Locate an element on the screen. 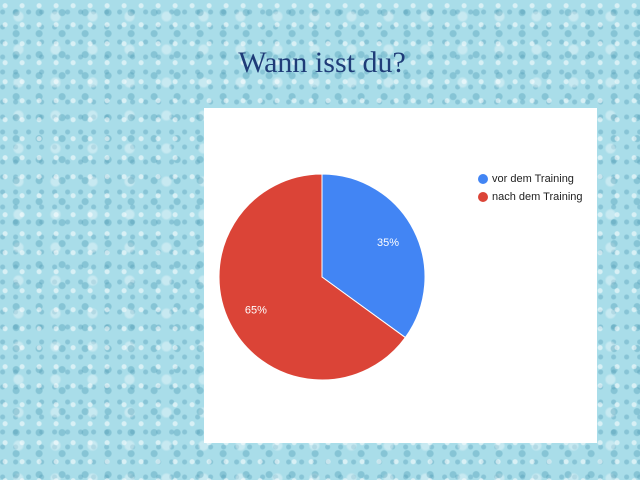 This screenshot has height=480, width=640. slice-label: 35% is located at coordinates (388, 243).